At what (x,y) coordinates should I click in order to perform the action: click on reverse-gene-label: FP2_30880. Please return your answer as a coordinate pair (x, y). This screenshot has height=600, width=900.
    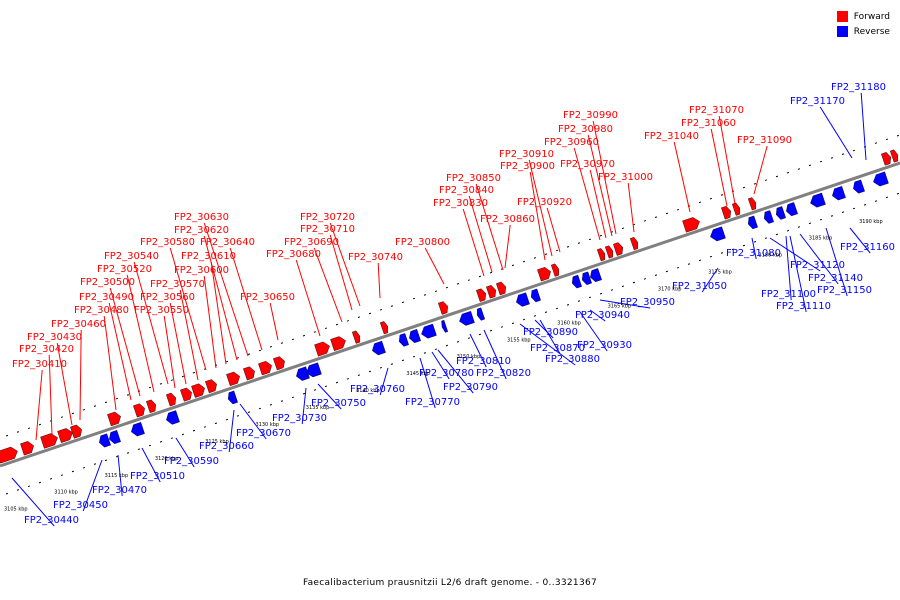
    Looking at the image, I should click on (572, 359).